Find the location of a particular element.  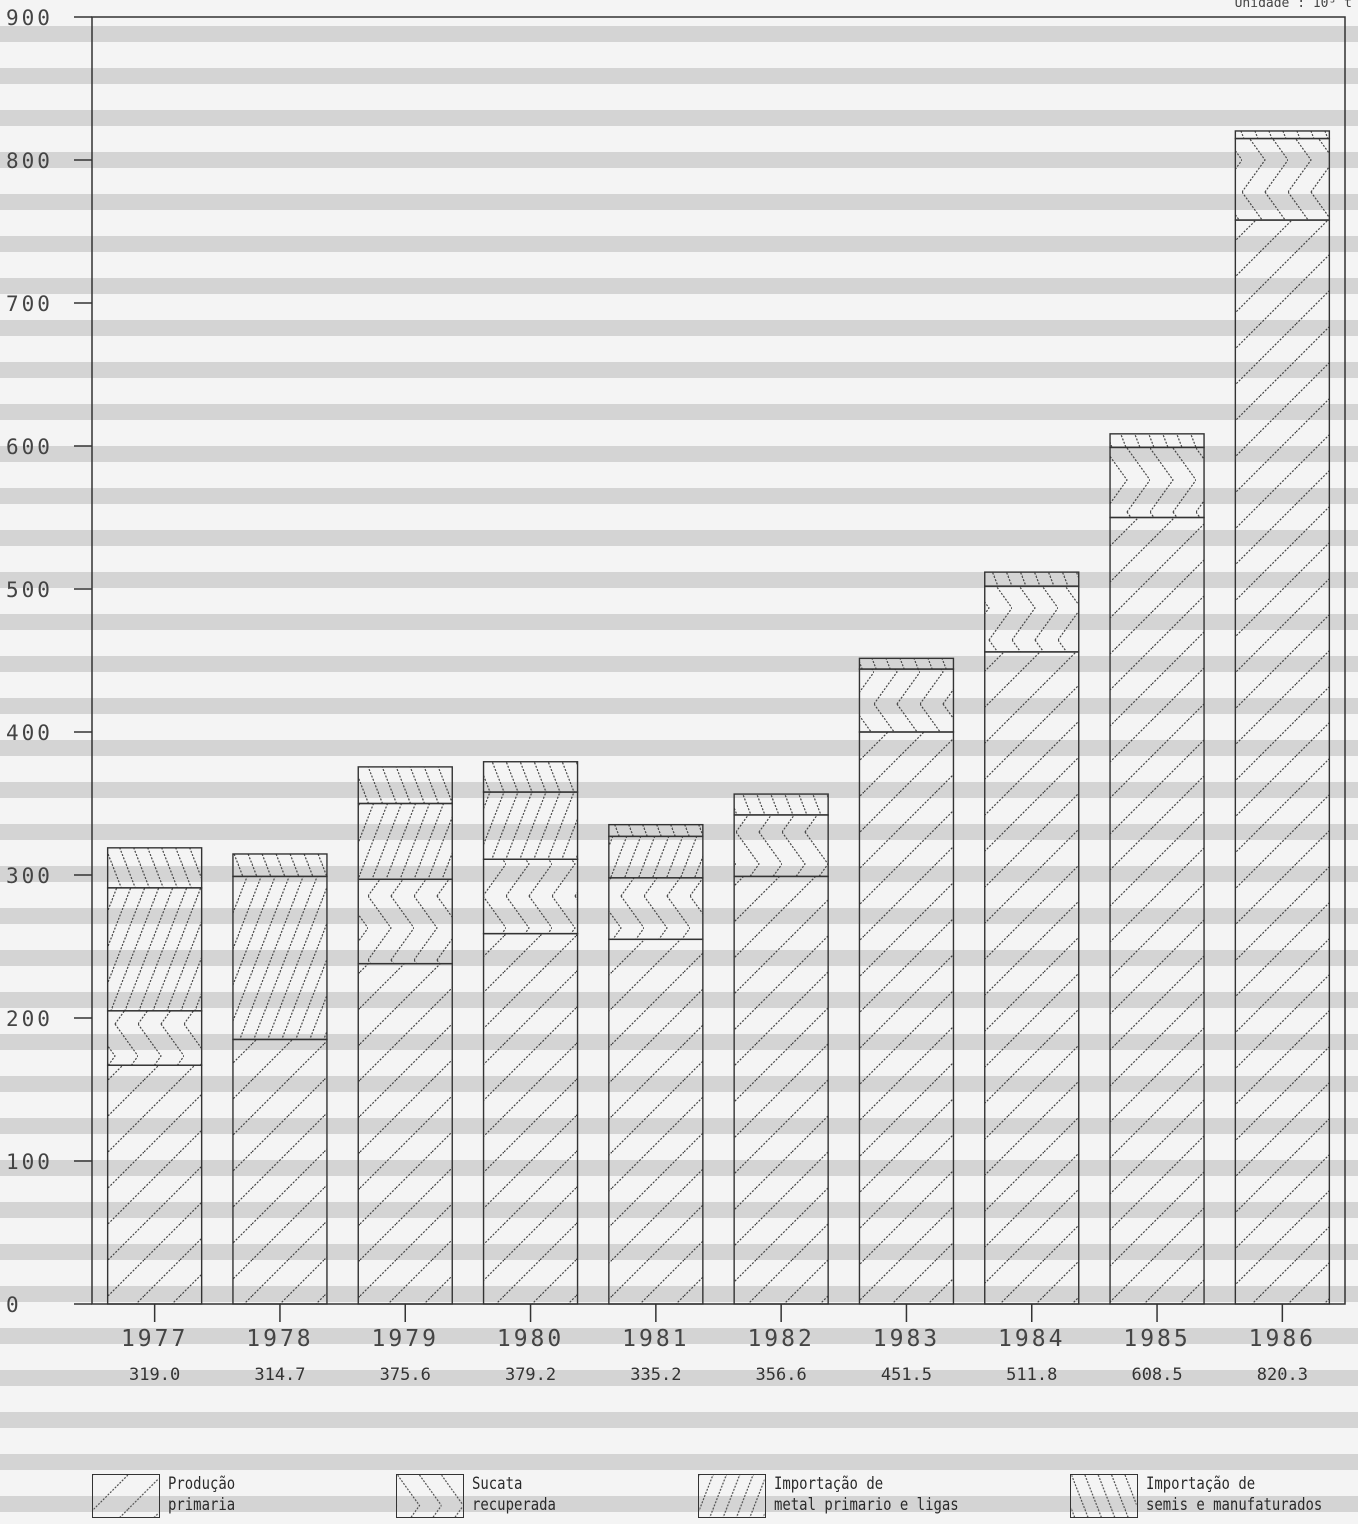

legend-item-sucata-recuperada: Sucata recuperada is located at coordinates (485, 1497).